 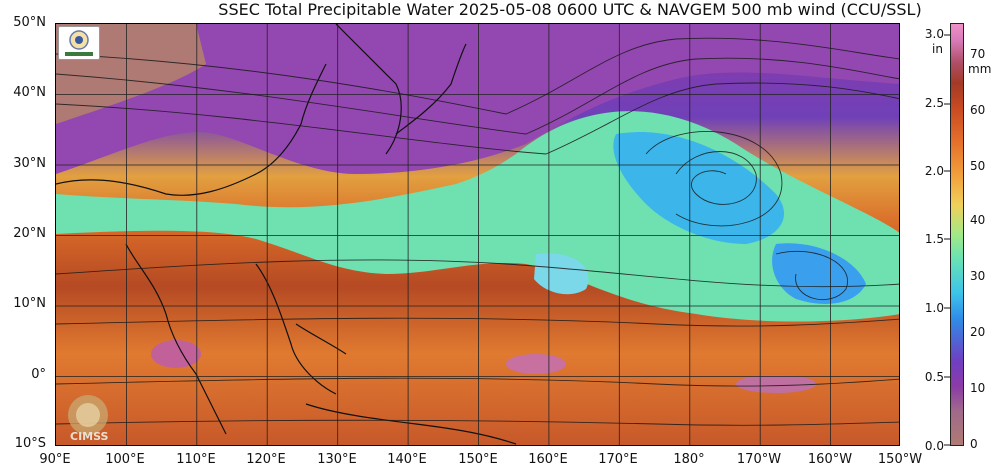 What do you see at coordinates (38, 374) in the screenshot?
I see `lat-label-0: 0°` at bounding box center [38, 374].